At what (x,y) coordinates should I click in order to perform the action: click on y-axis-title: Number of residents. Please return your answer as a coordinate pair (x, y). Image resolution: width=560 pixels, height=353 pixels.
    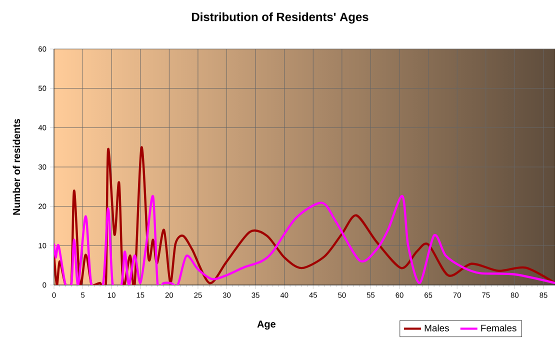
    Looking at the image, I should click on (16, 166).